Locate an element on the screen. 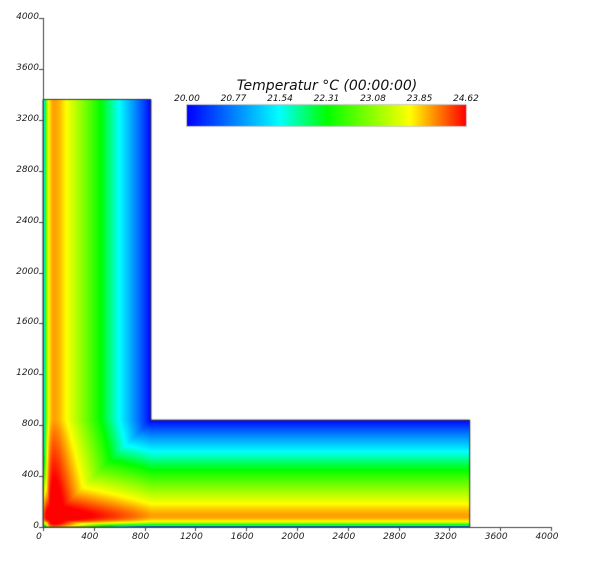 This screenshot has width=604, height=562. y-tick-label: 1200 is located at coordinates (27, 373).